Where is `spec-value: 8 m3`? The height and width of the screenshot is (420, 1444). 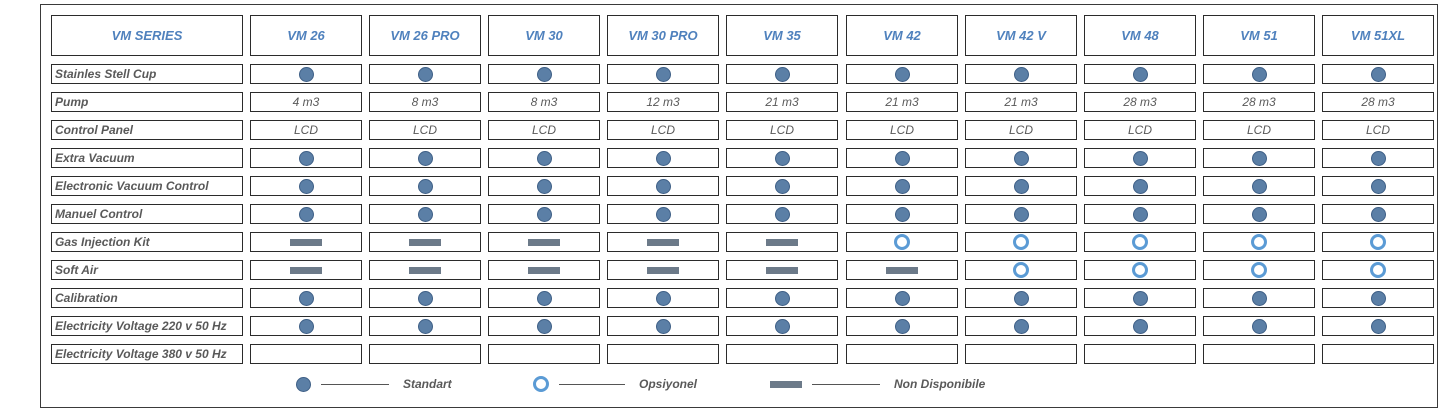
spec-value: 8 m3 is located at coordinates (544, 102).